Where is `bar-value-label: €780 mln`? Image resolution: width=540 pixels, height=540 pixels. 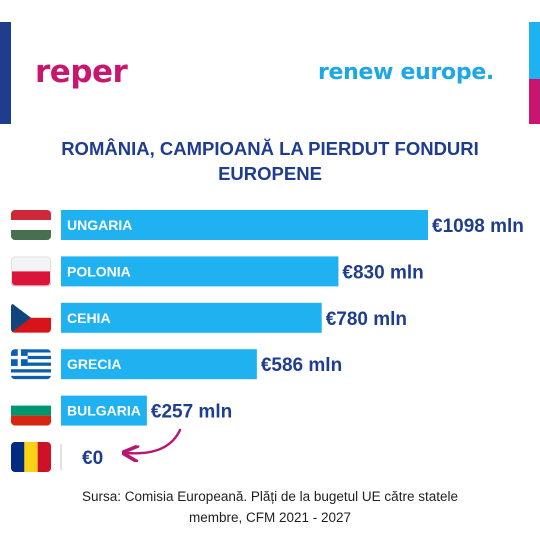
bar-value-label: €780 mln is located at coordinates (366, 319).